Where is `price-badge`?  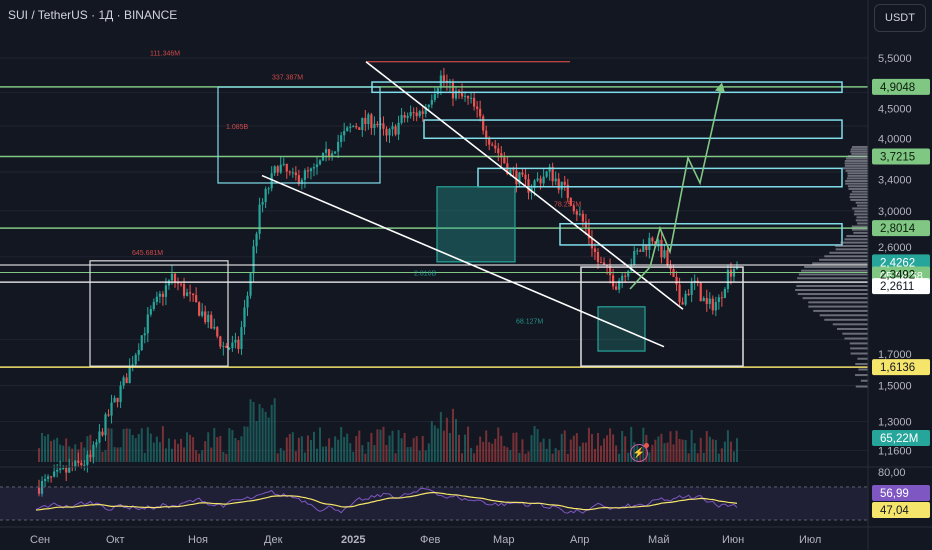 price-badge is located at coordinates (901, 228).